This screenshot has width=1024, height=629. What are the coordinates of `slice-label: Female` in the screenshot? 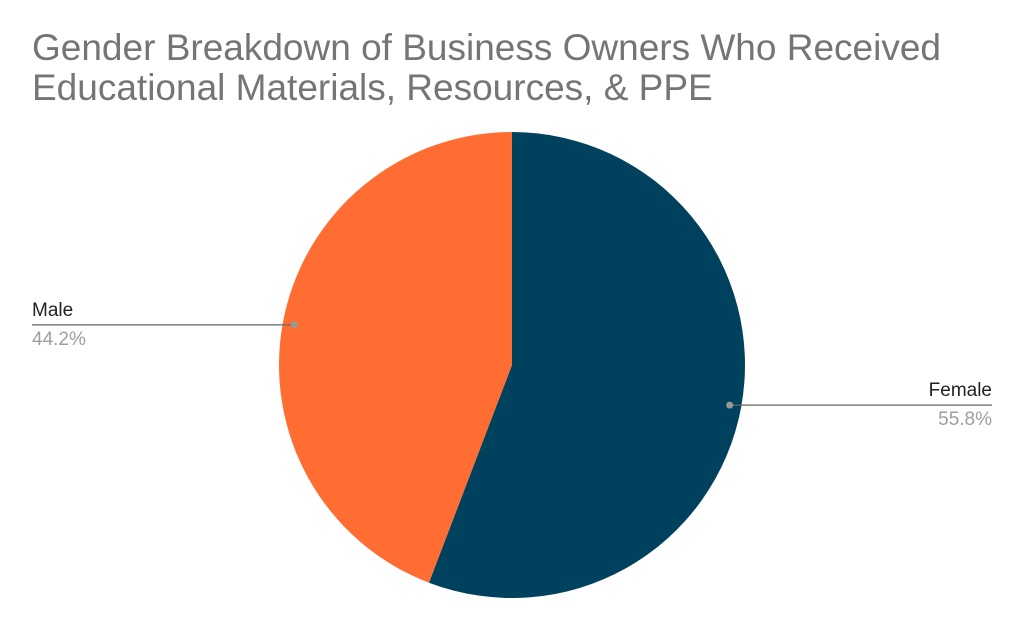 It's located at (960, 390).